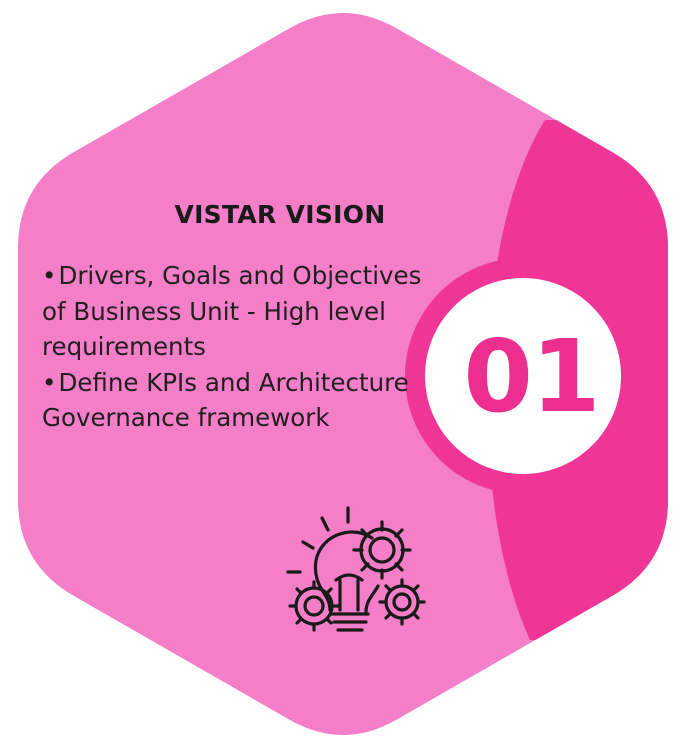 Image resolution: width=686 pixels, height=748 pixels. What do you see at coordinates (280, 214) in the screenshot?
I see `card-title: VISTAR VISION` at bounding box center [280, 214].